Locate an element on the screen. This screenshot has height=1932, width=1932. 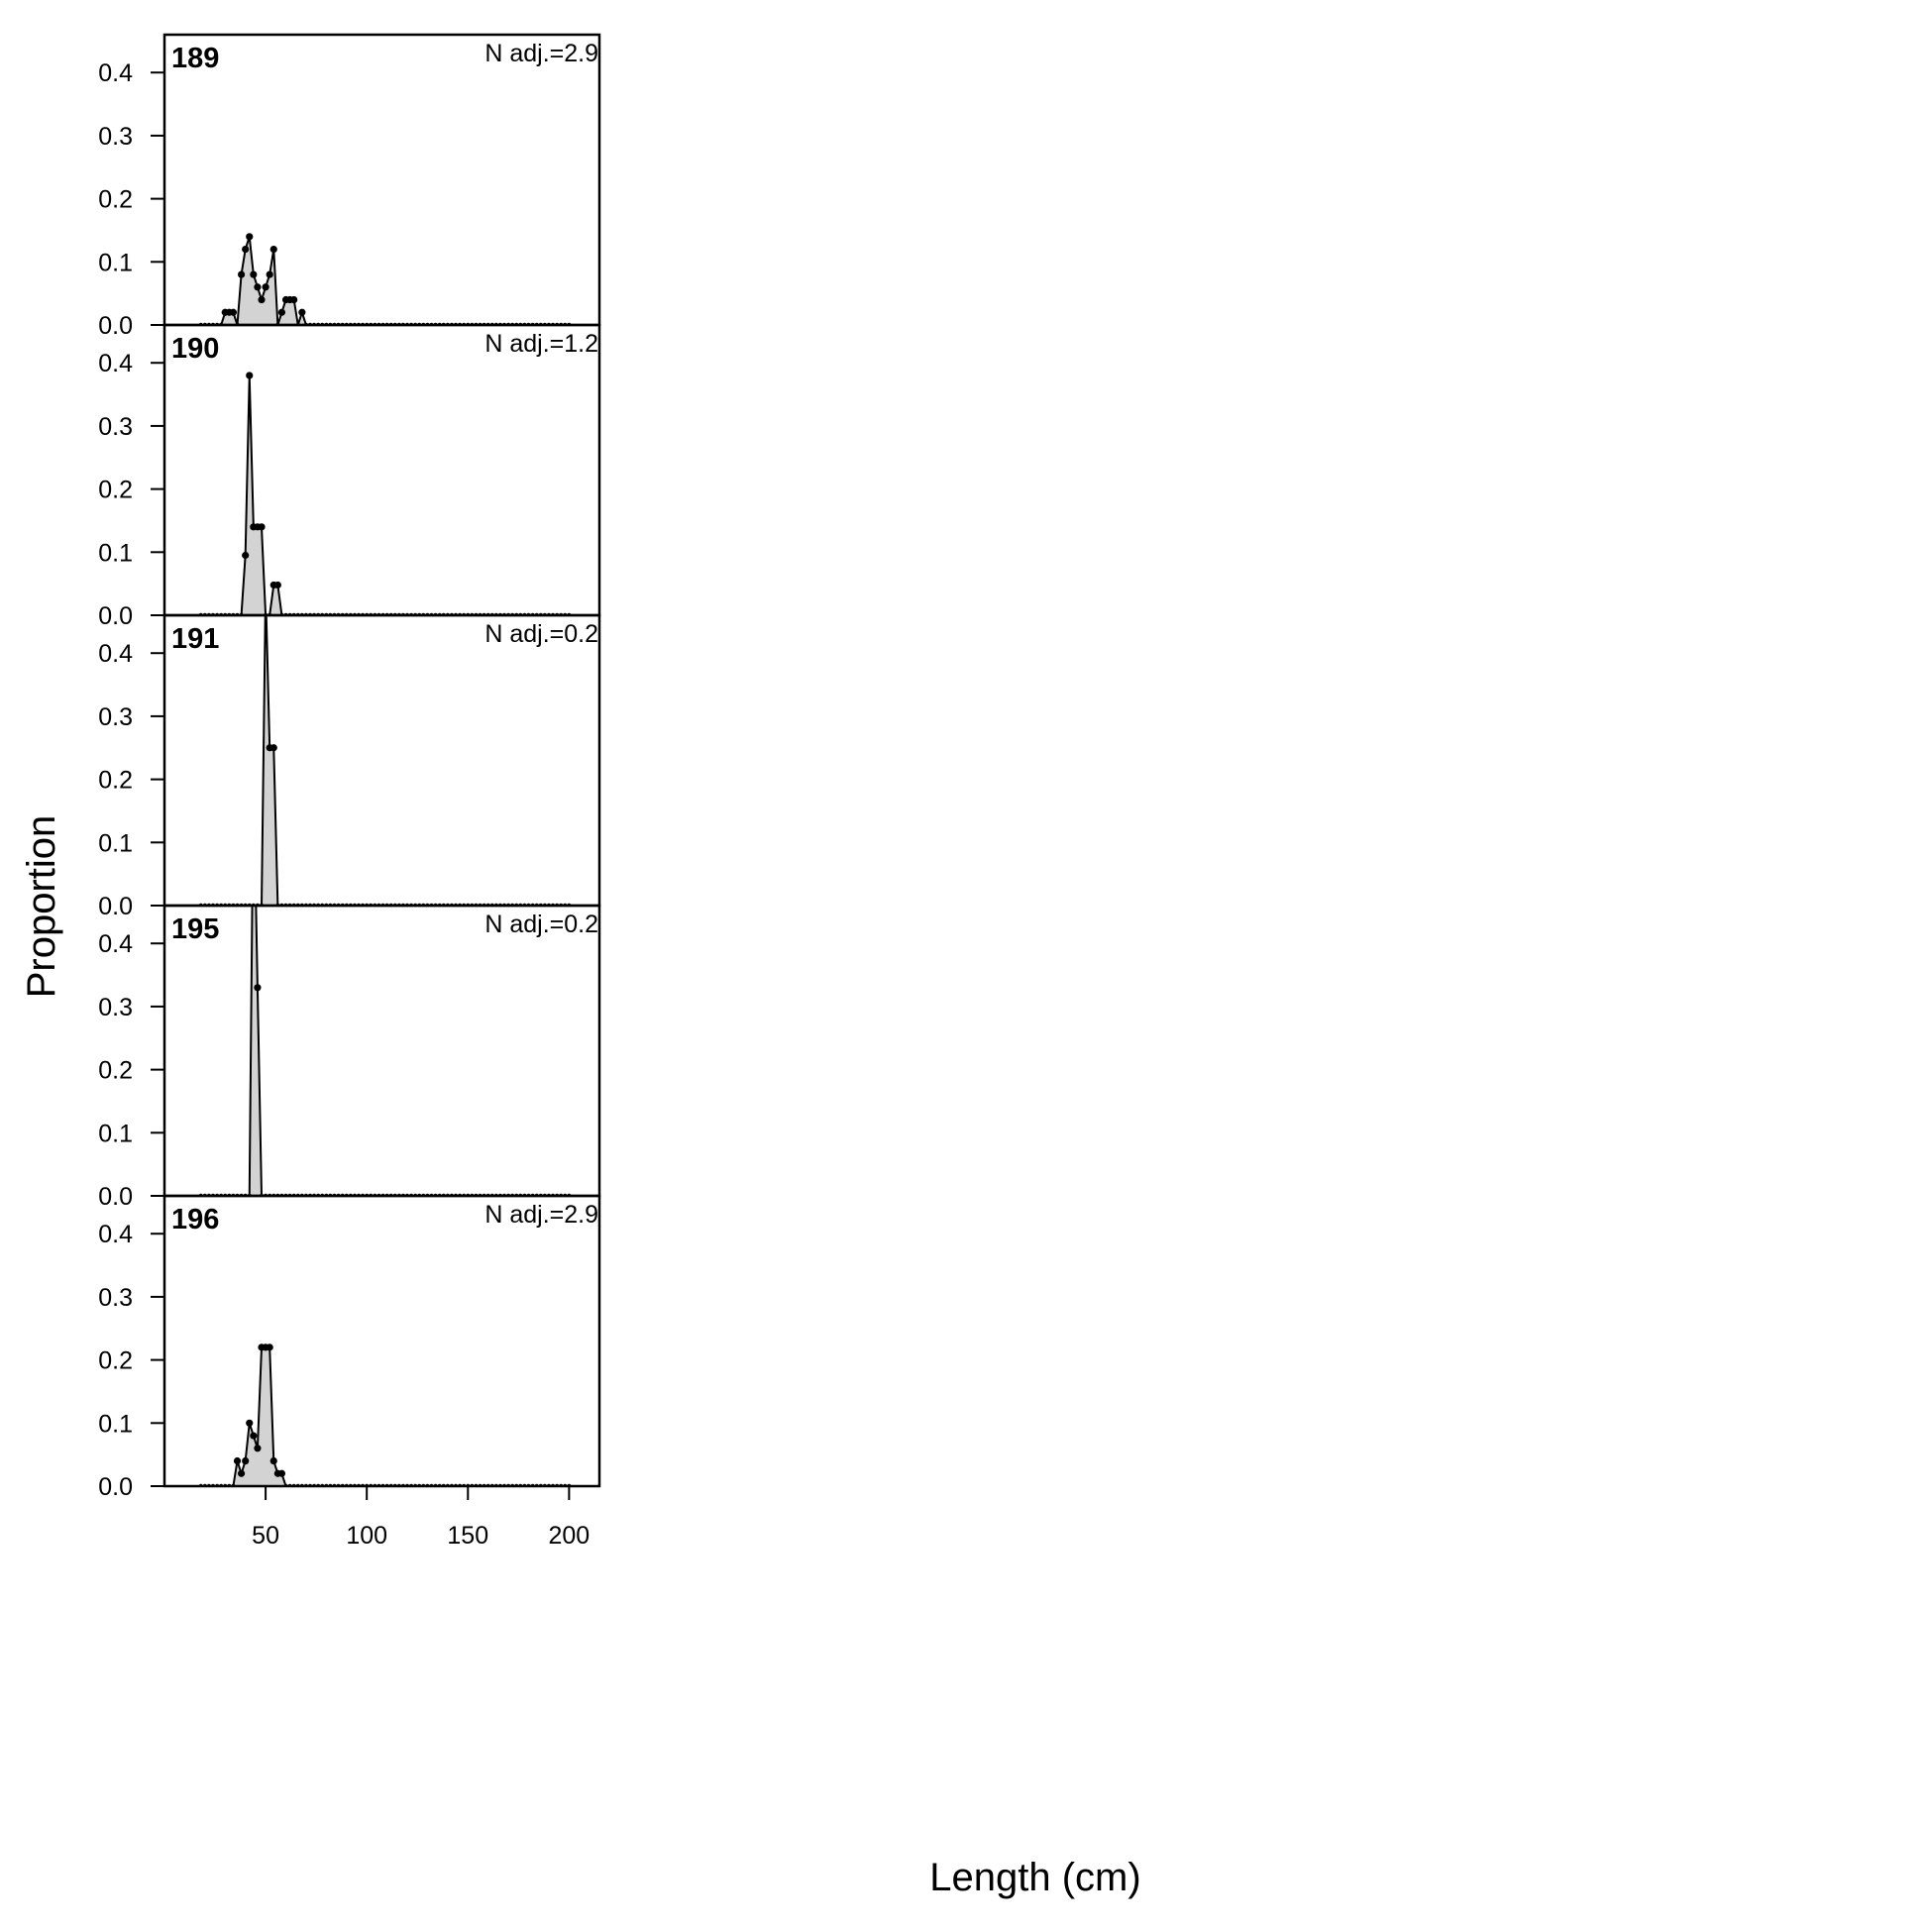
panel-190: 0.0 0.1 0.2 0.3 0.4 190 N adj.=1.2 is located at coordinates (349, 477).